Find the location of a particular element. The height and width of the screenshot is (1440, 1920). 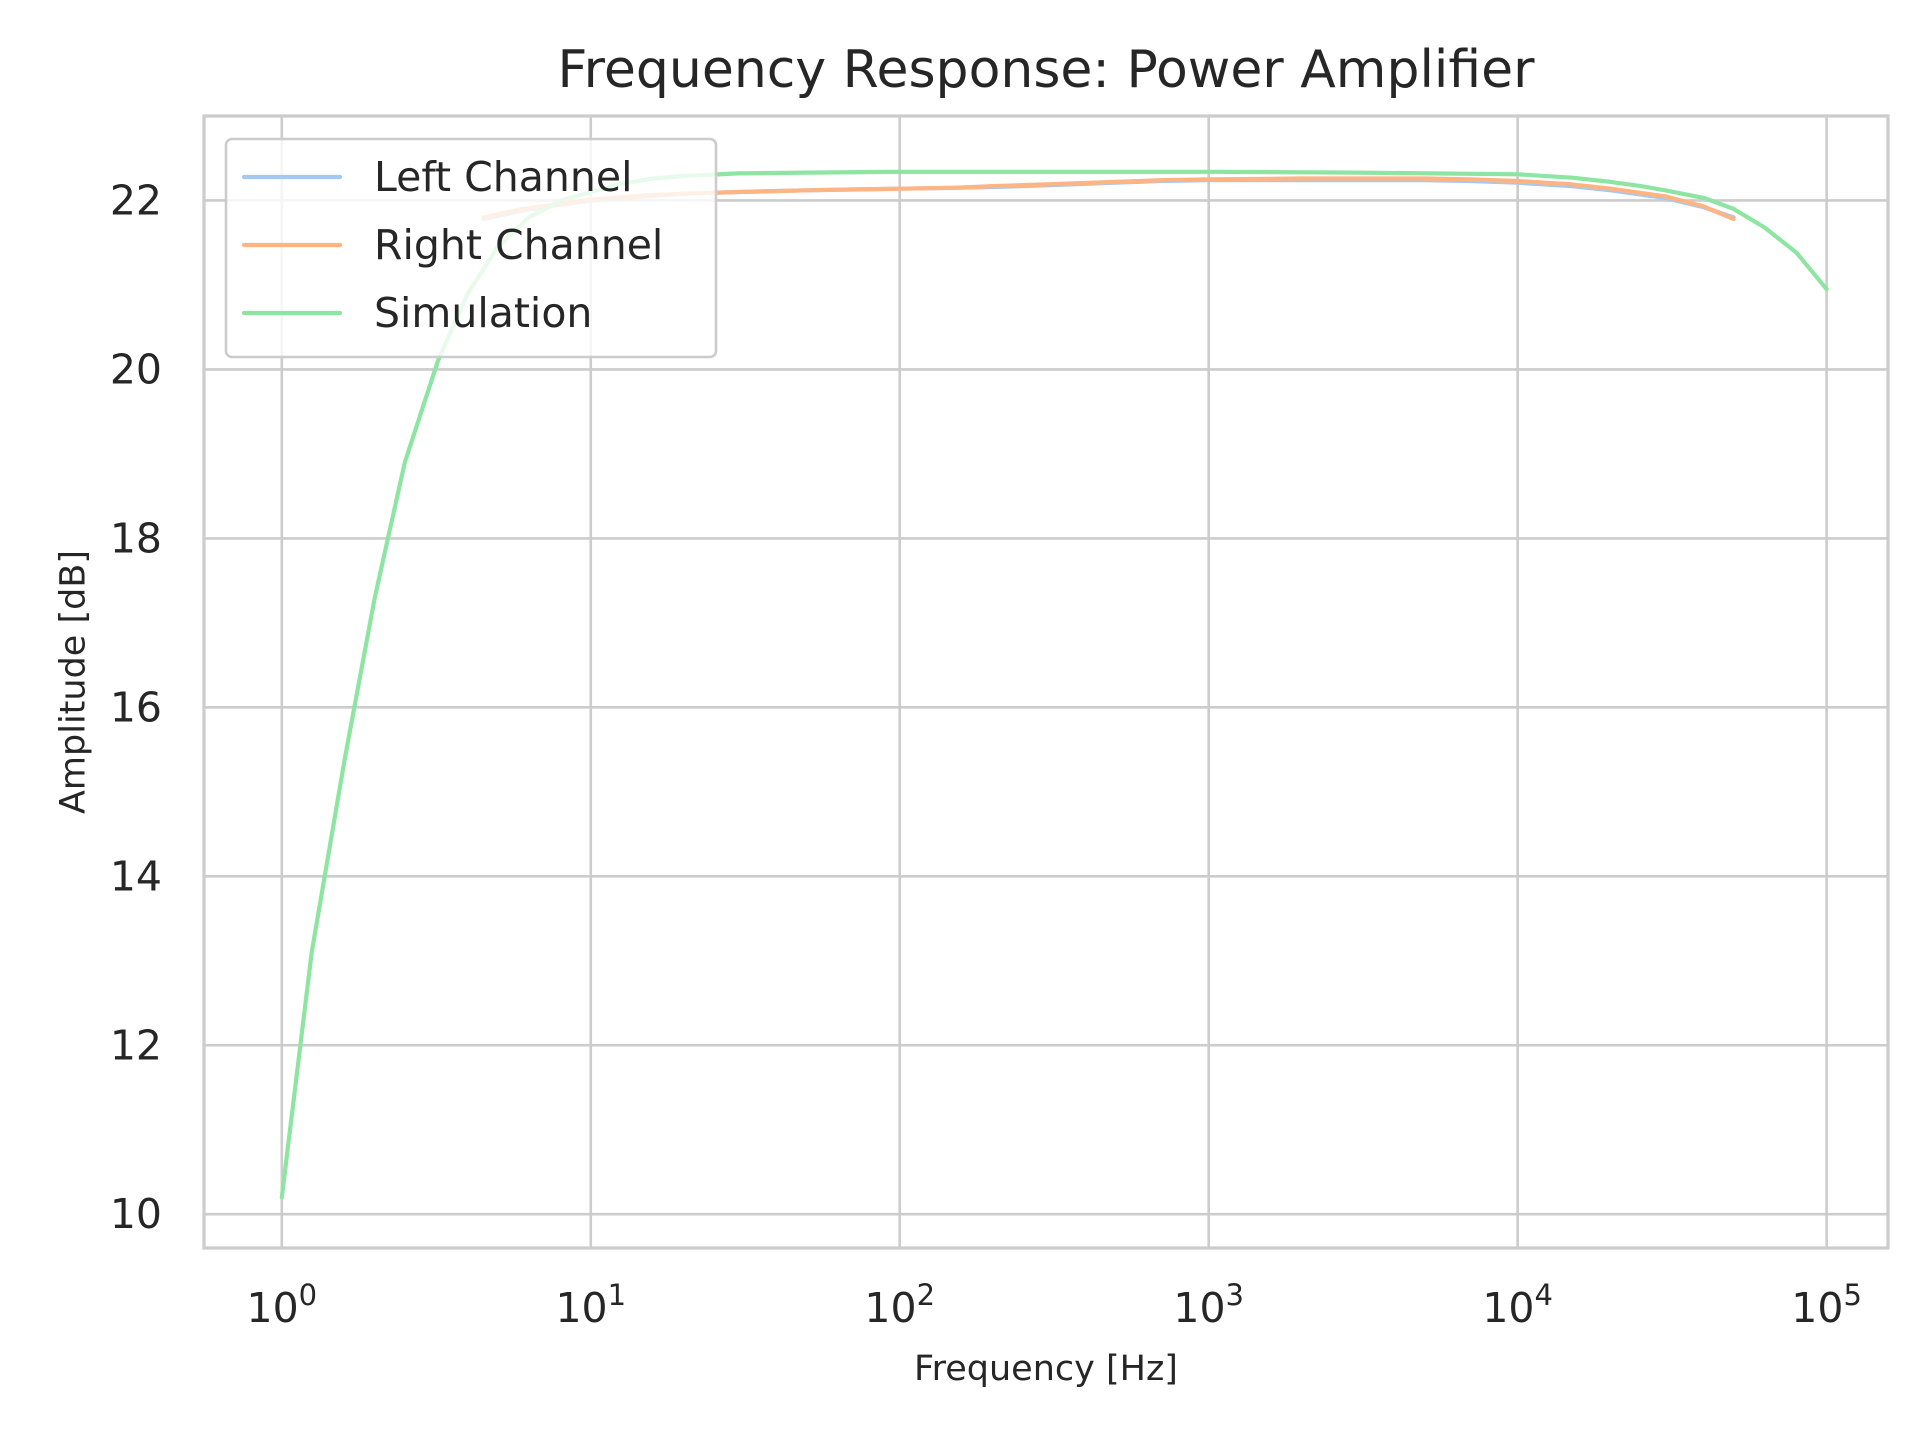

y-axis-label: Amplitude [dB] is located at coordinates (73, 682).